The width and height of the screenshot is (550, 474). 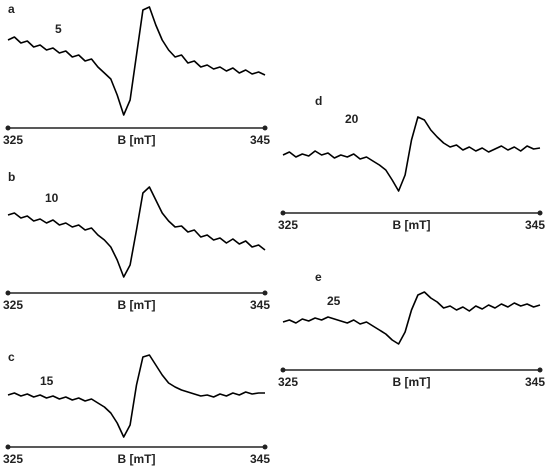 What do you see at coordinates (318, 277) in the screenshot?
I see `panel-label: e` at bounding box center [318, 277].